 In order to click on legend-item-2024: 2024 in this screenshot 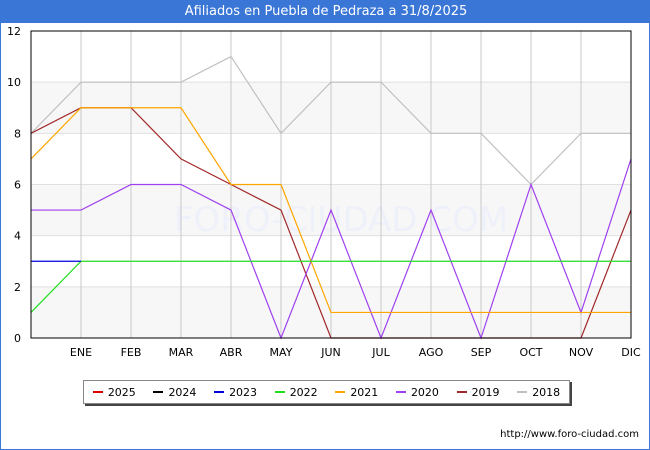, I will do `click(174, 392)`.